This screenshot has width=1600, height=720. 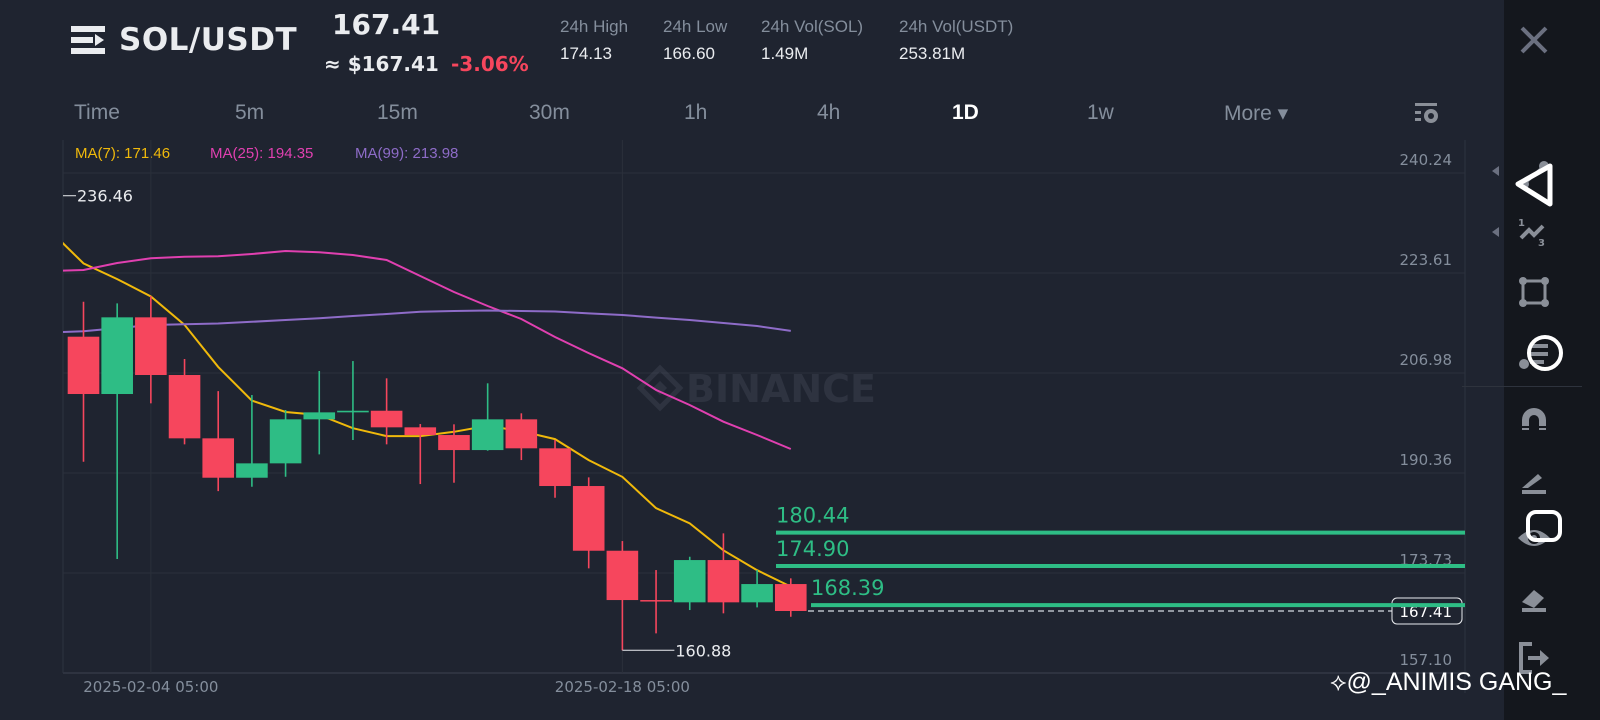 What do you see at coordinates (1522, 386) in the screenshot?
I see `toolbar-divider` at bounding box center [1522, 386].